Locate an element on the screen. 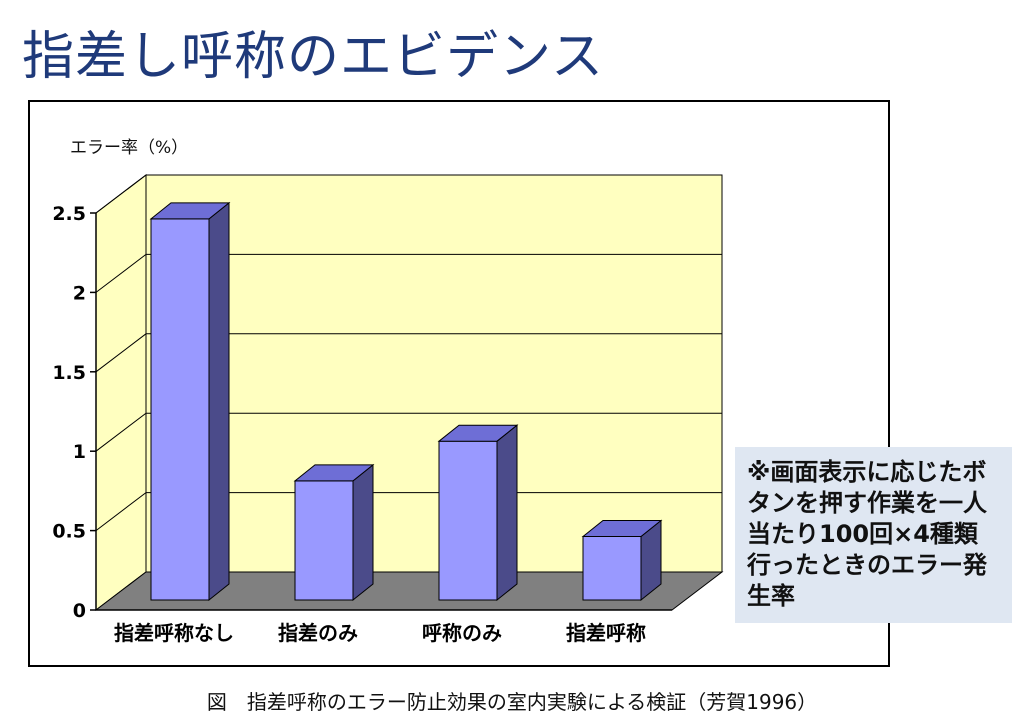  y-tick-label: 0.5 is located at coordinates (69, 532).